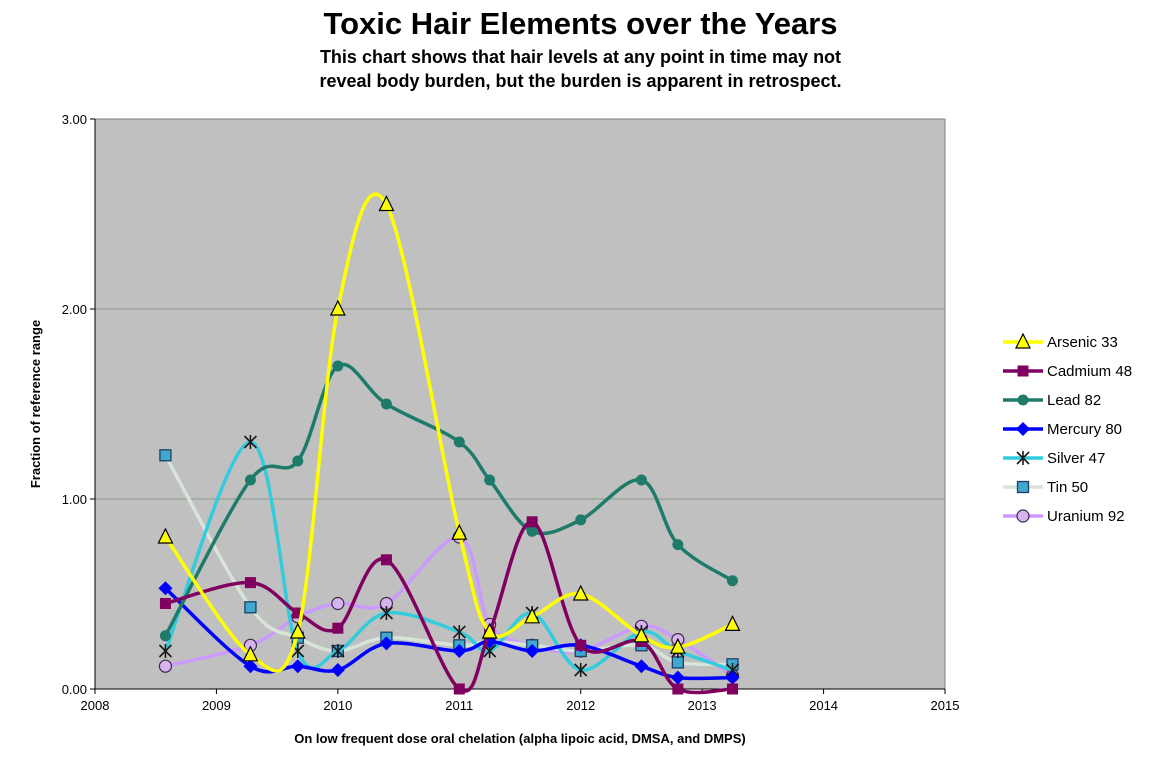  I want to click on legend-item-silver: Silver 47, so click(1054, 458).